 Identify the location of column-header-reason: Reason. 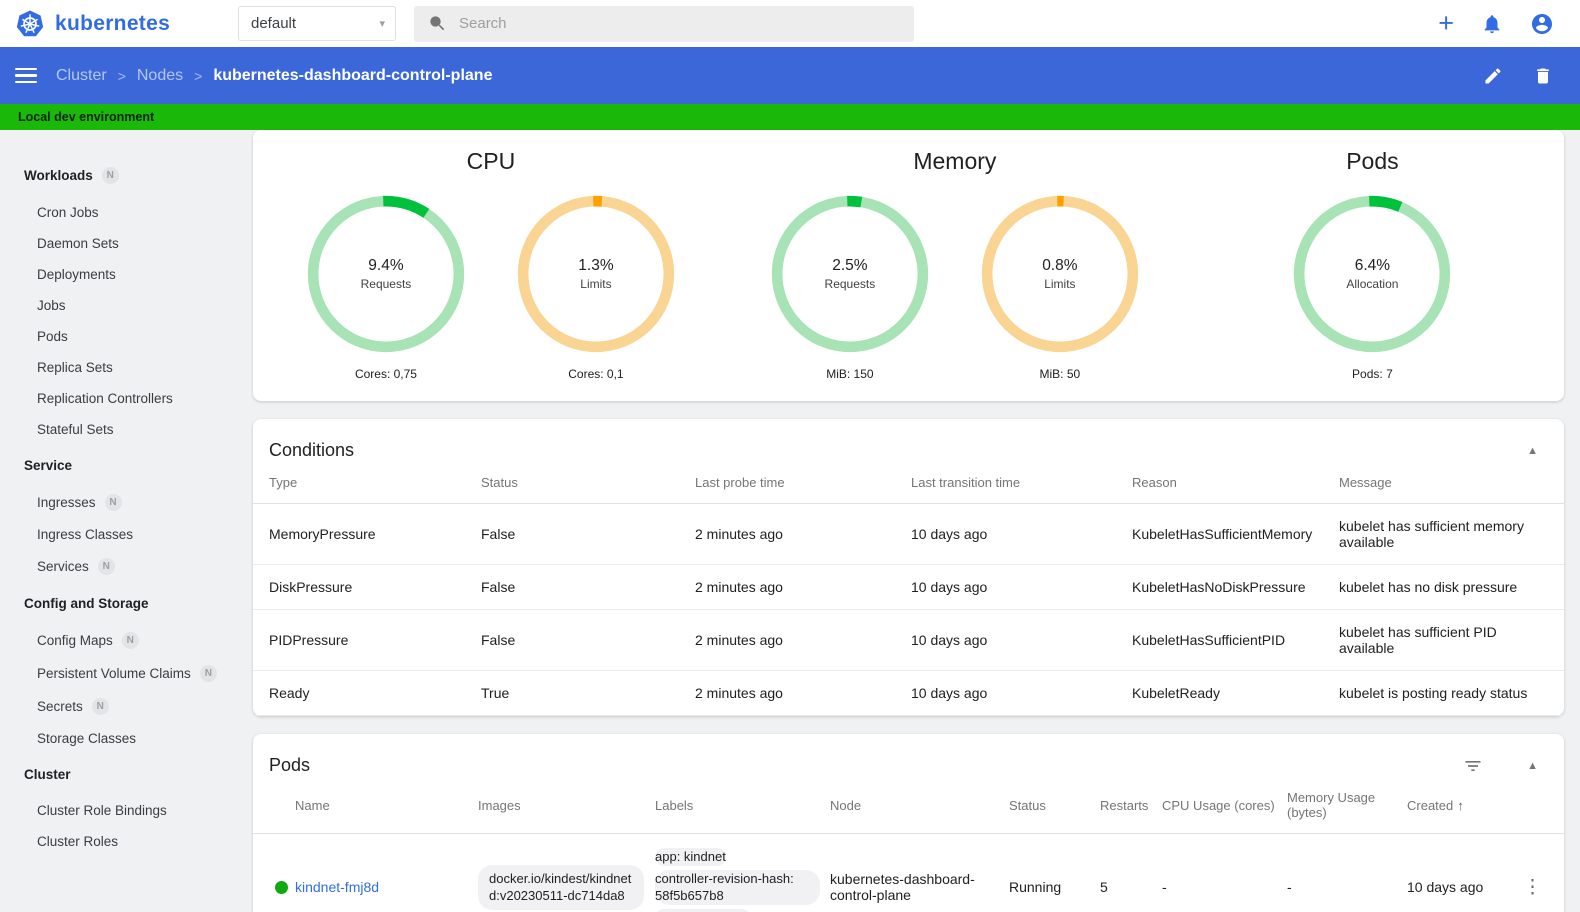
(1235, 484).